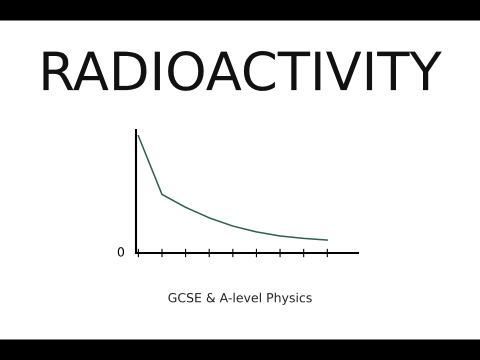 This screenshot has width=480, height=360. Describe the element at coordinates (240, 298) in the screenshot. I see `text: GCSE & A-level Physics` at that location.